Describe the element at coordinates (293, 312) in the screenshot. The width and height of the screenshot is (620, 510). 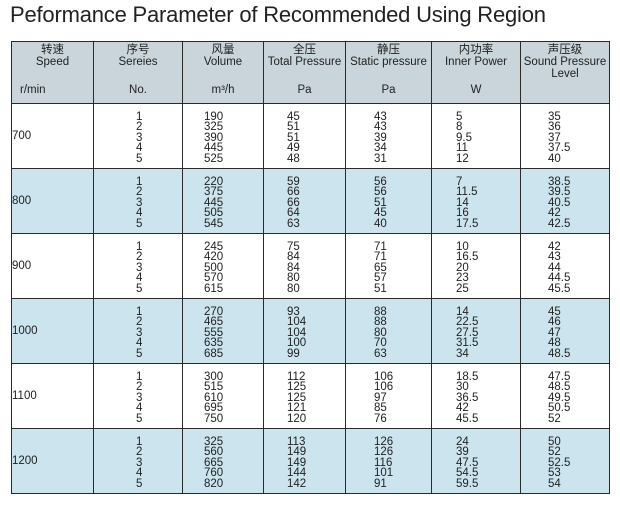
I see `cell-value: 93` at that location.